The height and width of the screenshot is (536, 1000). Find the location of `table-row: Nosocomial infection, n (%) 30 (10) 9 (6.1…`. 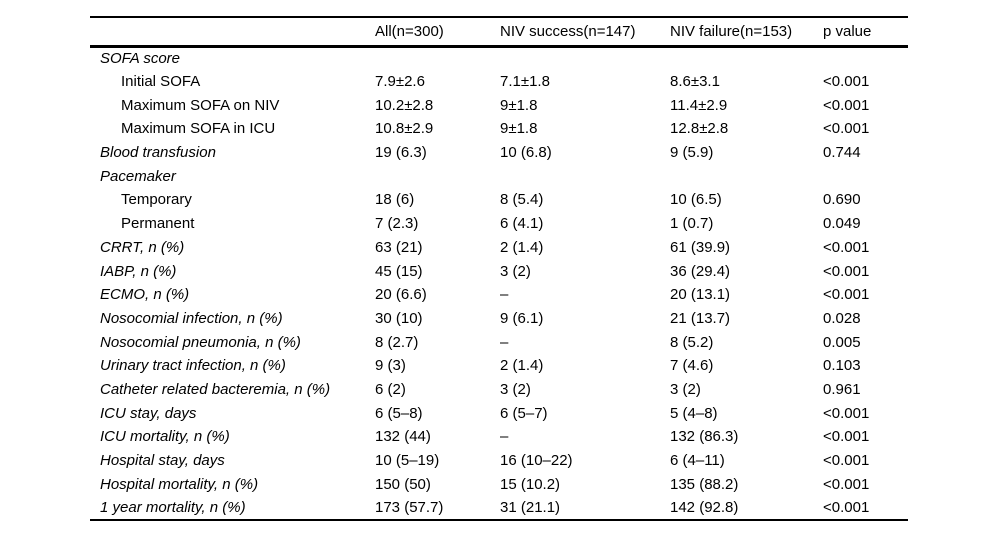

table-row: Nosocomial infection, n (%) 30 (10) 9 (6.1… is located at coordinates (499, 319).